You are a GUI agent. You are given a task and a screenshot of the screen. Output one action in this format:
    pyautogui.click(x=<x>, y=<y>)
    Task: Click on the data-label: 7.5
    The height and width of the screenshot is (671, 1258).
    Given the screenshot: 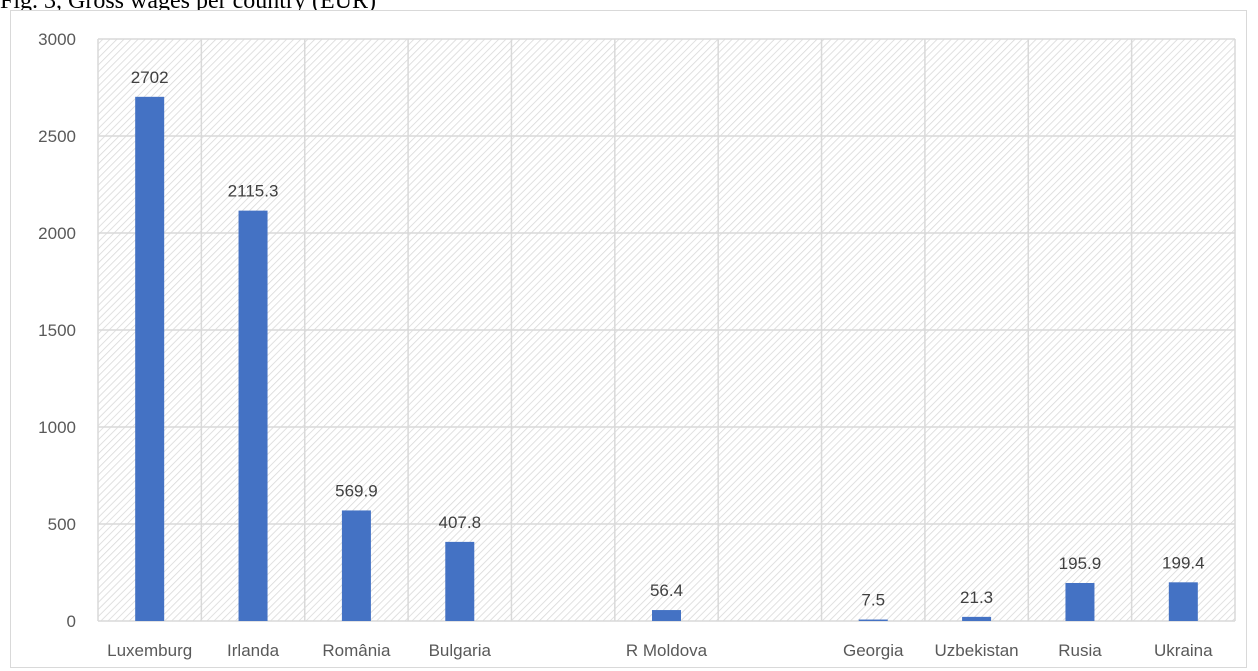 What is the action you would take?
    pyautogui.click(x=873, y=600)
    